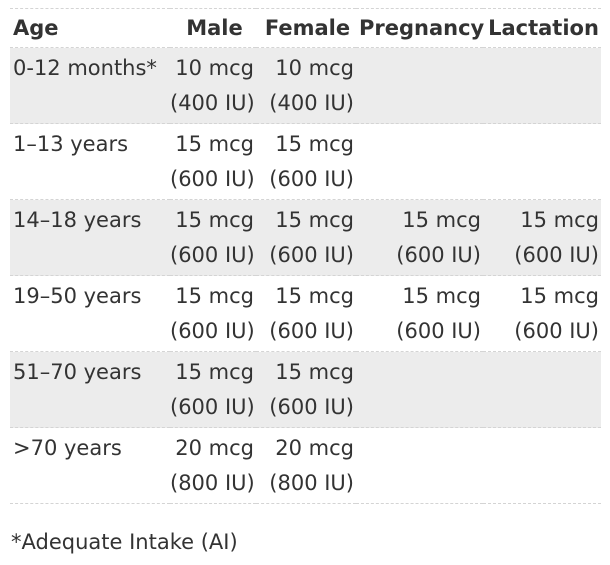 This screenshot has width=610, height=565. I want to click on cell-male: 20 mcg (800 IU), so click(213, 465).